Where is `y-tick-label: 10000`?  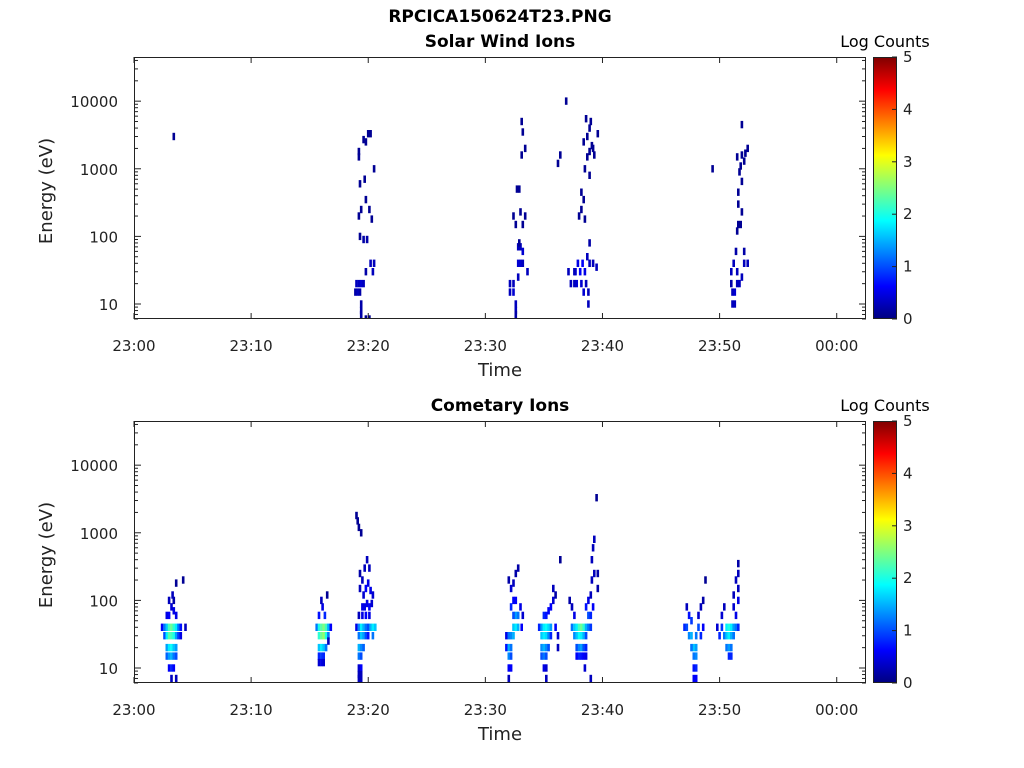 y-tick-label: 10000 is located at coordinates (94, 466).